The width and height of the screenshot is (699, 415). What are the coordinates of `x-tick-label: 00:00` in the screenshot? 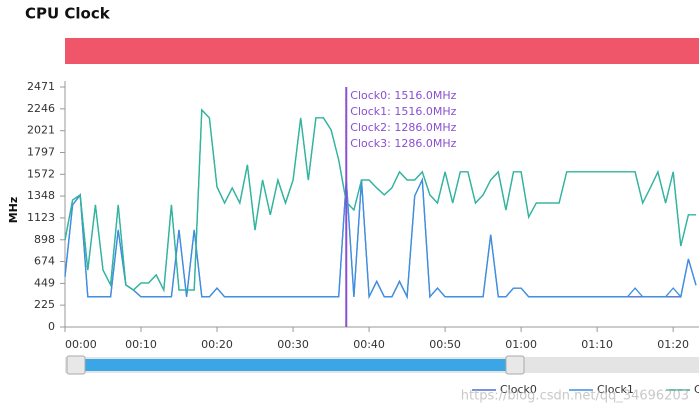 It's located at (81, 344).